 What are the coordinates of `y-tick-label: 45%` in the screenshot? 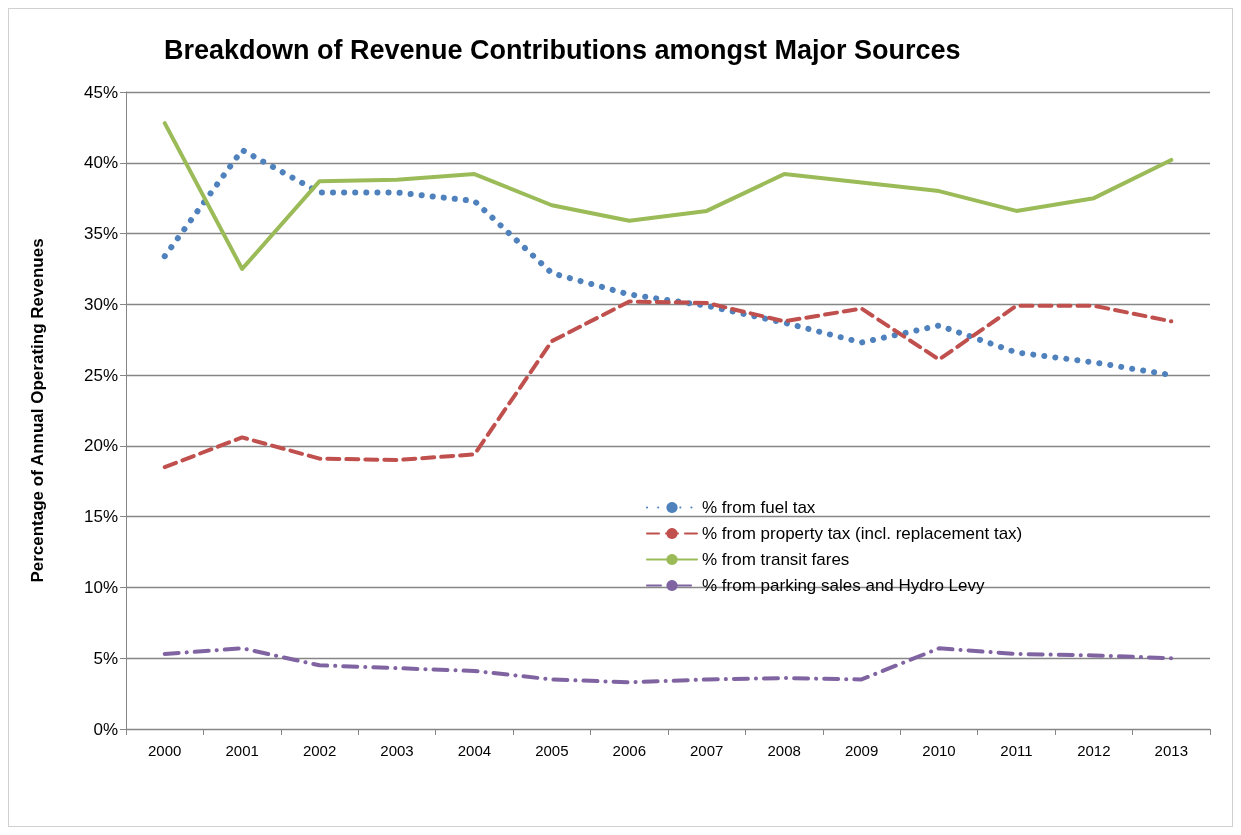 It's located at (100, 92).